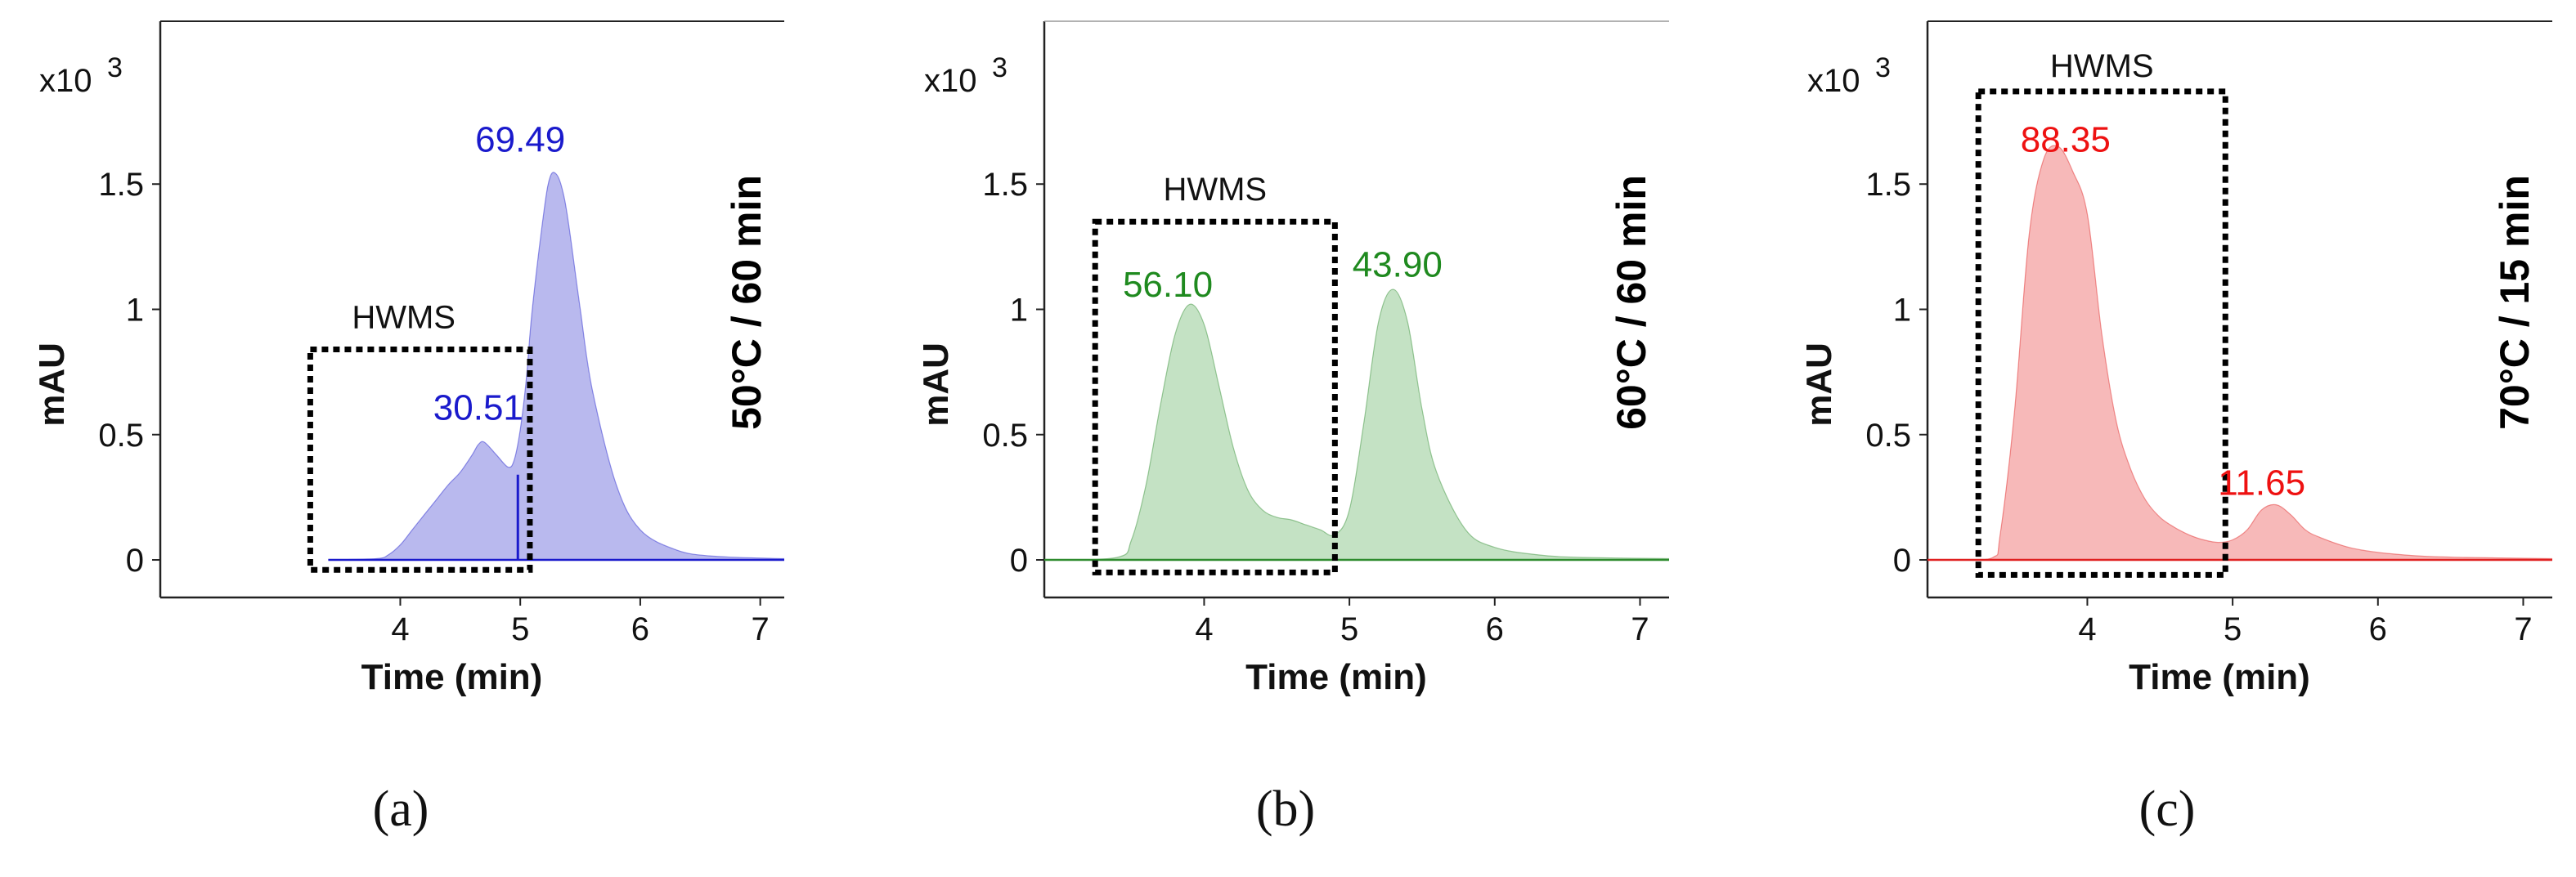  Describe the element at coordinates (747, 302) in the screenshot. I see `condition-label: 50°C / 60 min` at that location.